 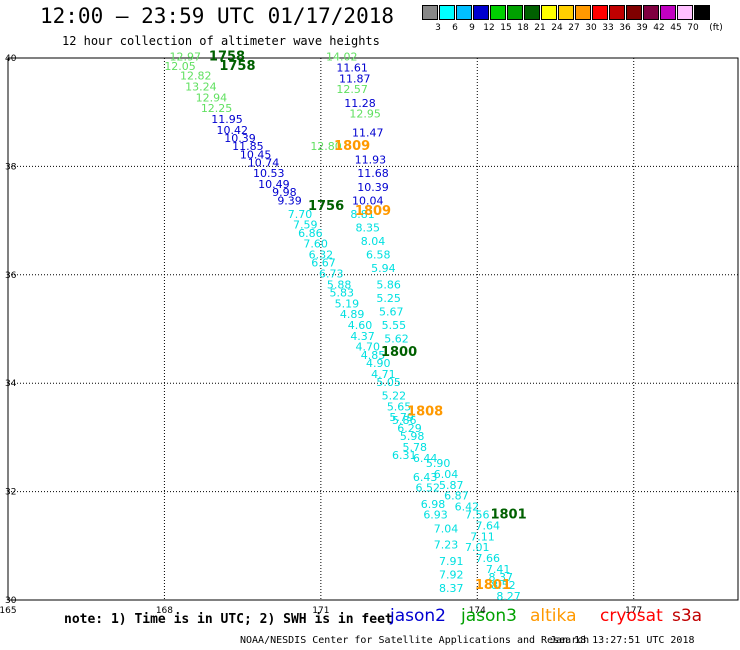 What do you see at coordinates (341, 292) in the screenshot?
I see `wave-height-label: 5.83` at bounding box center [341, 292].